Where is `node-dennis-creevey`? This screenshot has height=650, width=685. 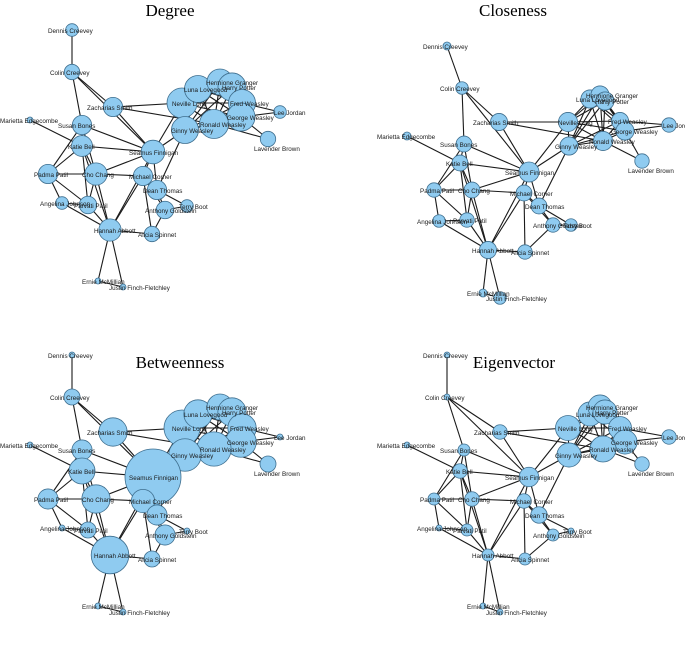 node-dennis-creevey is located at coordinates (447, 46).